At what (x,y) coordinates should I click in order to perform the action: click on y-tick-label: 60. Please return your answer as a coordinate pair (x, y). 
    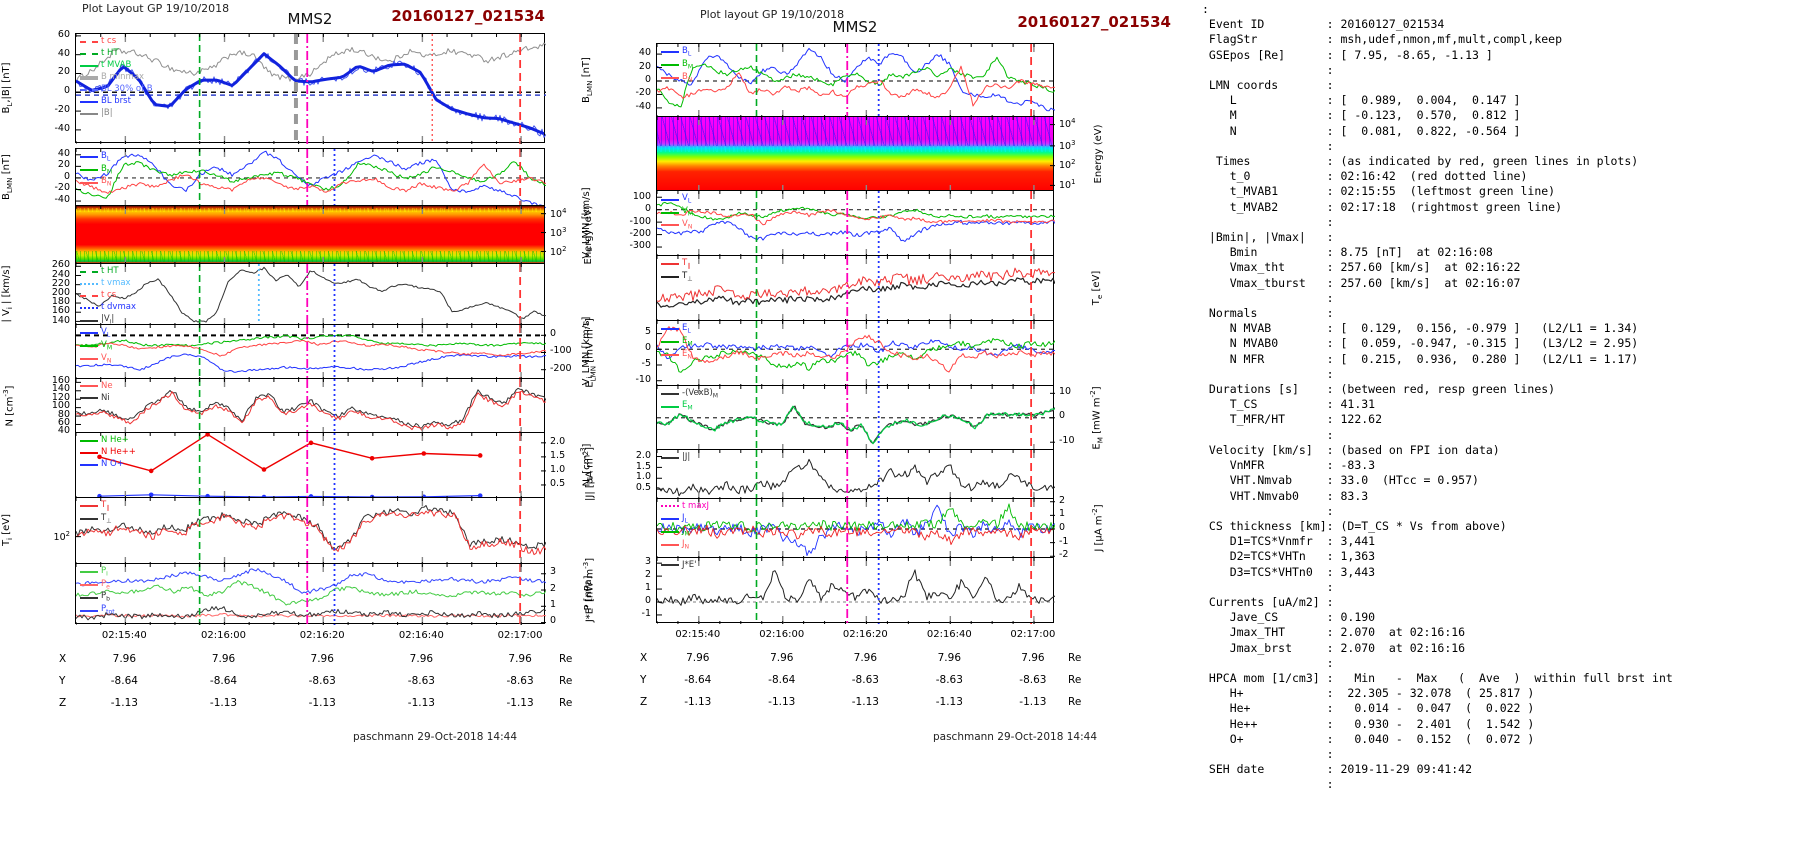
    Looking at the image, I should click on (63, 34).